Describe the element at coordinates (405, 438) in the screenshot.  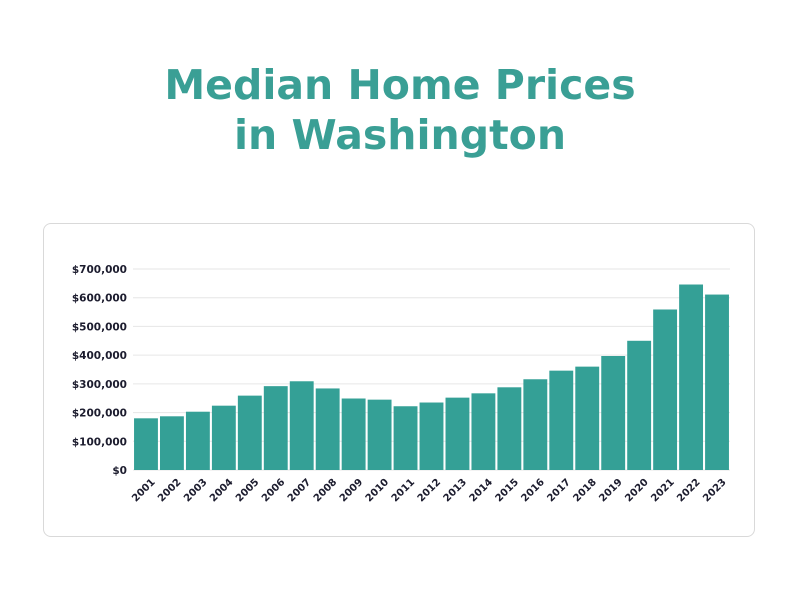
I see `bar-2011` at that location.